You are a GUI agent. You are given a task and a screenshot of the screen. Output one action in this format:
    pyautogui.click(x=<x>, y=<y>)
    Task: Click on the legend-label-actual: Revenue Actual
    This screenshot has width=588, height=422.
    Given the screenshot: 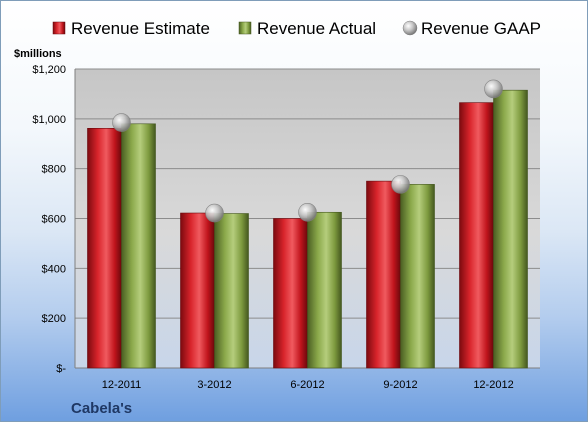 What is the action you would take?
    pyautogui.click(x=316, y=28)
    